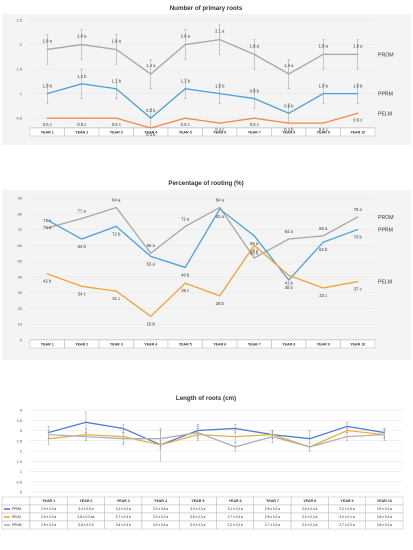 The width and height of the screenshot is (413, 550). I want to click on chart-title: Length of roots (cm), so click(206, 398).